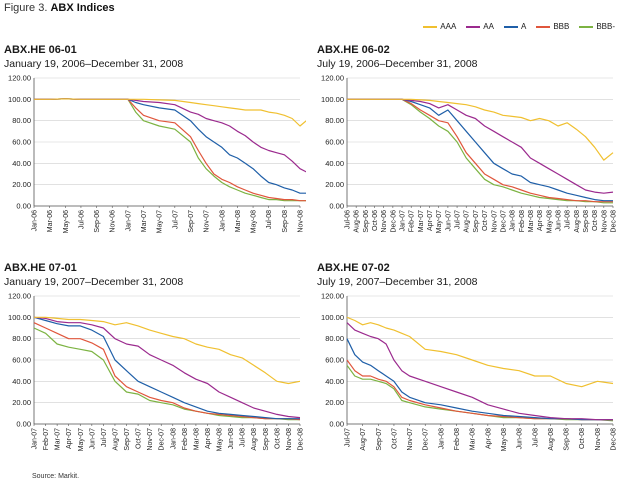 The height and width of the screenshot is (492, 621). I want to click on x-tick-label: Mar-08, so click(473, 439).